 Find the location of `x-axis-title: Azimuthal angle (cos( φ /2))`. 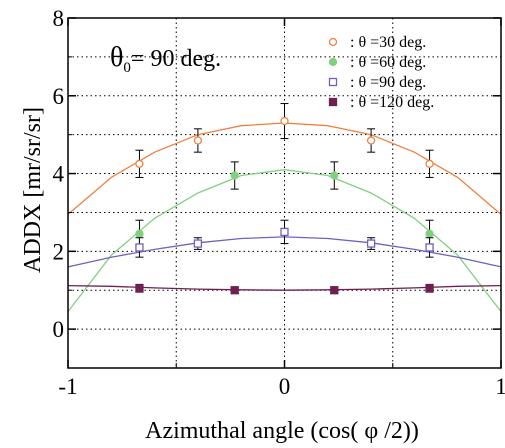

x-axis-title: Azimuthal angle (cos( φ /2)) is located at coordinates (282, 431).